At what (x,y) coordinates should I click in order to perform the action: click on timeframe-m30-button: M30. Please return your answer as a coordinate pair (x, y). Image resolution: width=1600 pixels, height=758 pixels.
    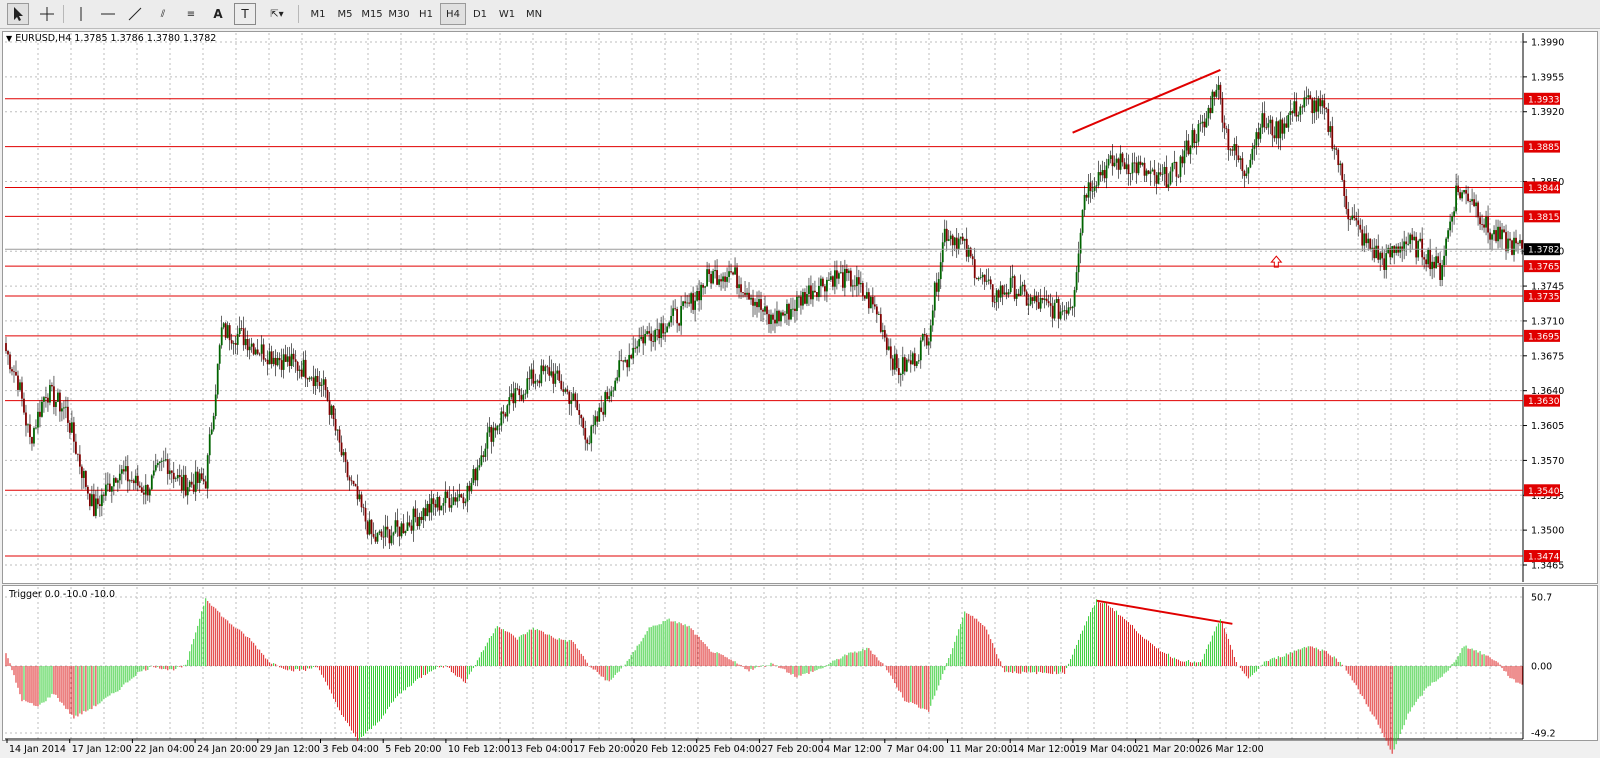
    Looking at the image, I should click on (399, 14).